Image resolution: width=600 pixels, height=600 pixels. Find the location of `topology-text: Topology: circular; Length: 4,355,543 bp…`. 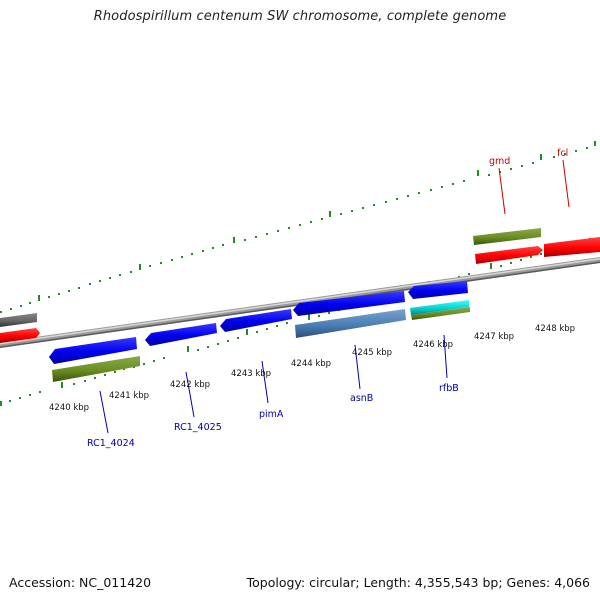

topology-text: Topology: circular; Length: 4,355,543 bp… is located at coordinates (418, 582).